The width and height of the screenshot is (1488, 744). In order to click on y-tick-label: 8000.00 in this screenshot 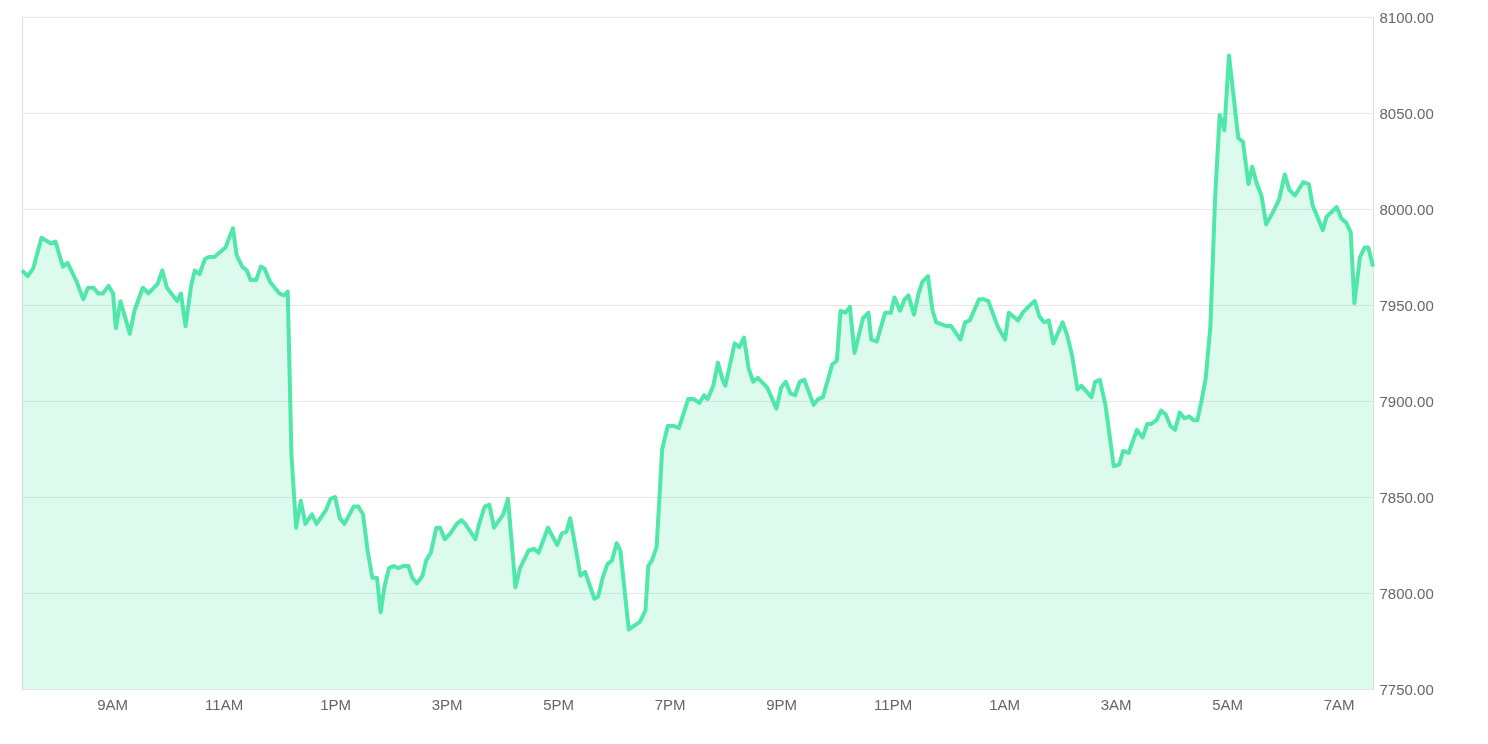, I will do `click(1406, 209)`.